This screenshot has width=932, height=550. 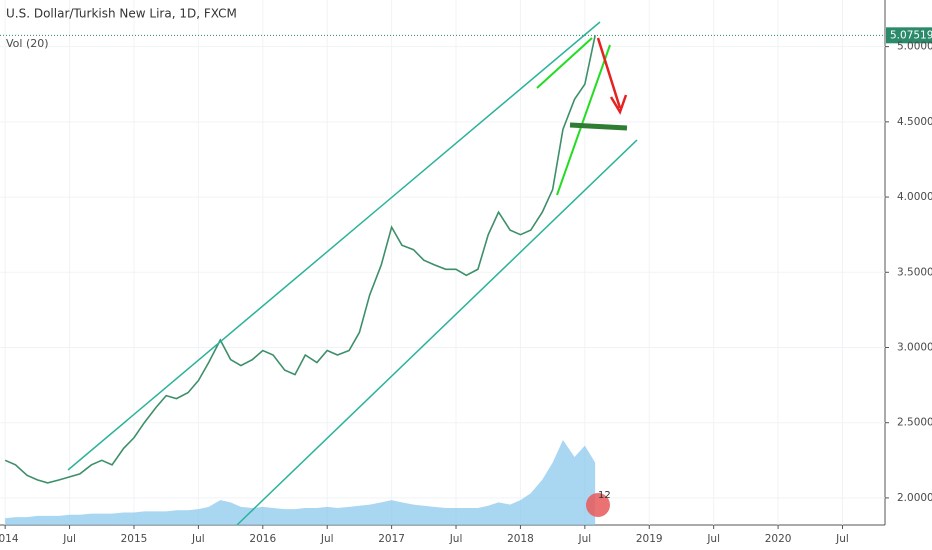 What do you see at coordinates (134, 539) in the screenshot?
I see `x-tick-label: 2015` at bounding box center [134, 539].